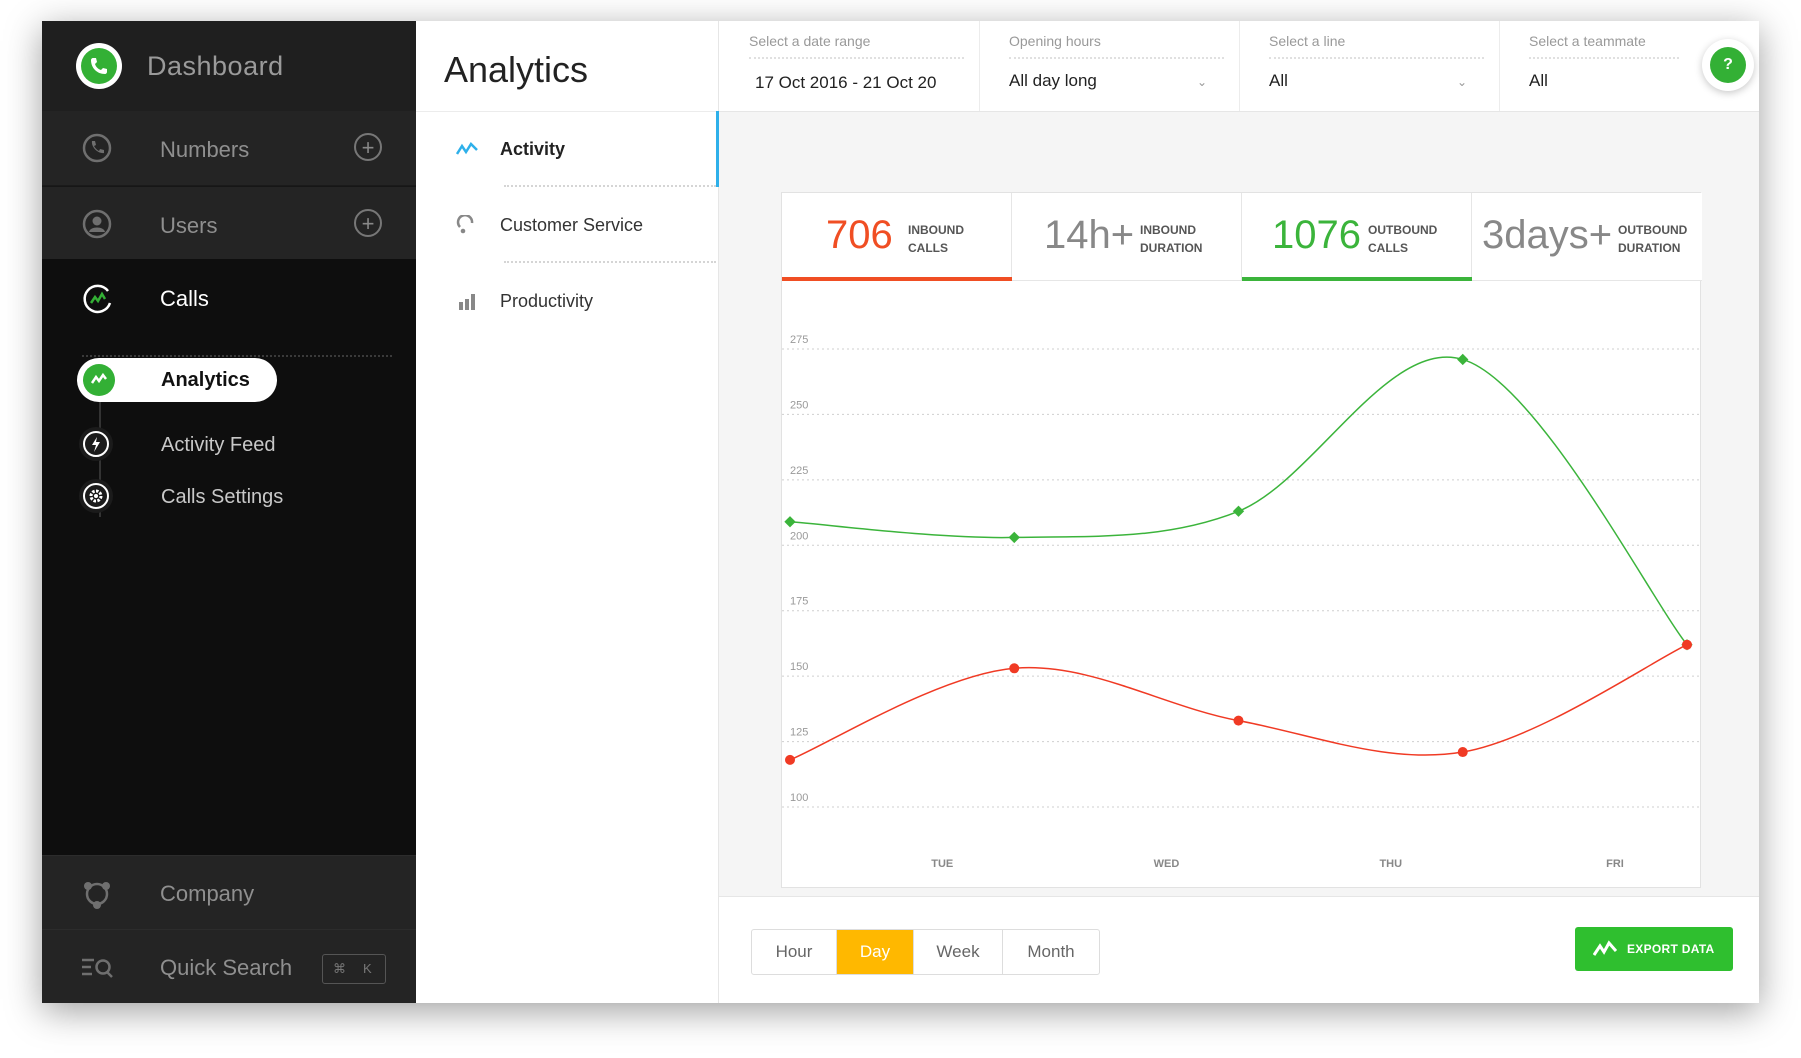 Image resolution: width=1801 pixels, height=1058 pixels. Describe the element at coordinates (1051, 951) in the screenshot. I see `period-month: Month` at that location.